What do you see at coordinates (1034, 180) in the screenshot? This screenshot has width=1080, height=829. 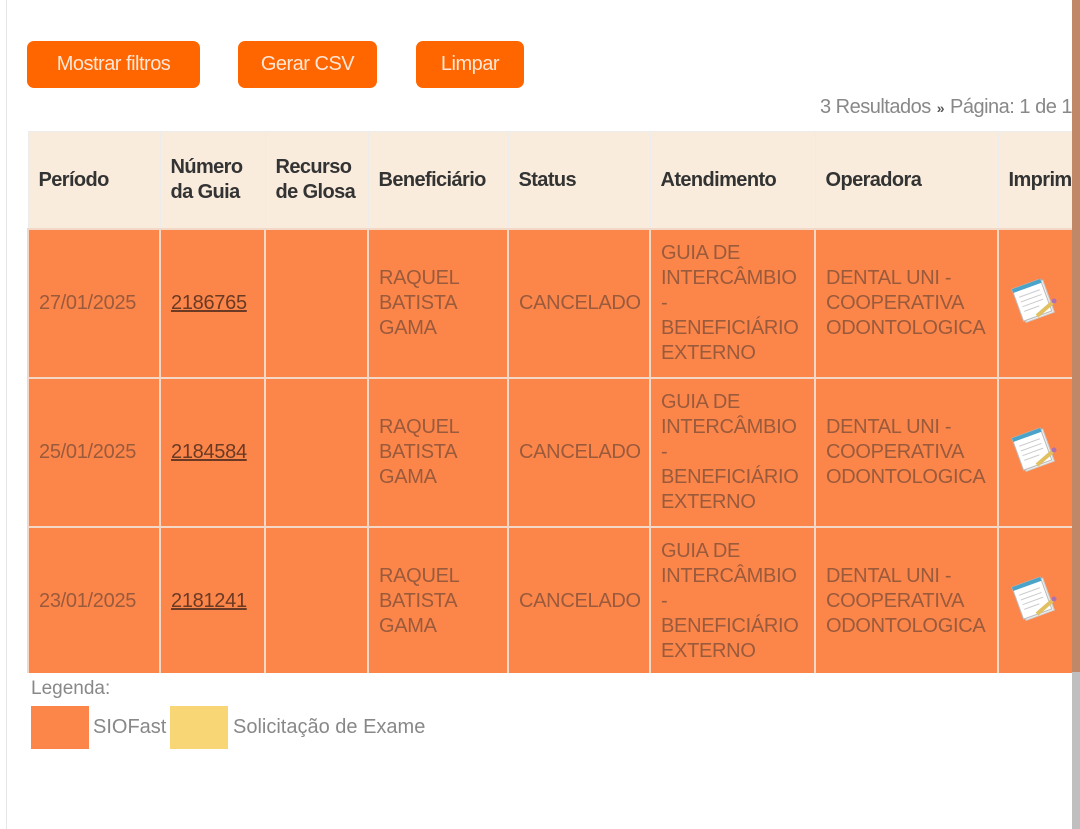 I see `header-imprimir: Imprimir` at bounding box center [1034, 180].